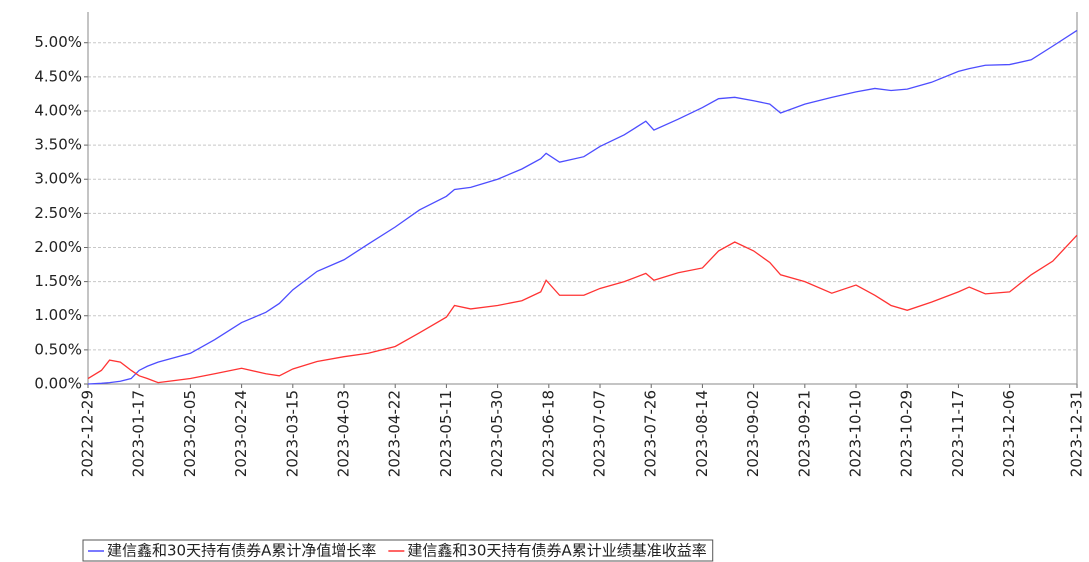 The image size is (1089, 562). Describe the element at coordinates (651, 433) in the screenshot. I see `x-tick-label: 2023-07-26` at that location.